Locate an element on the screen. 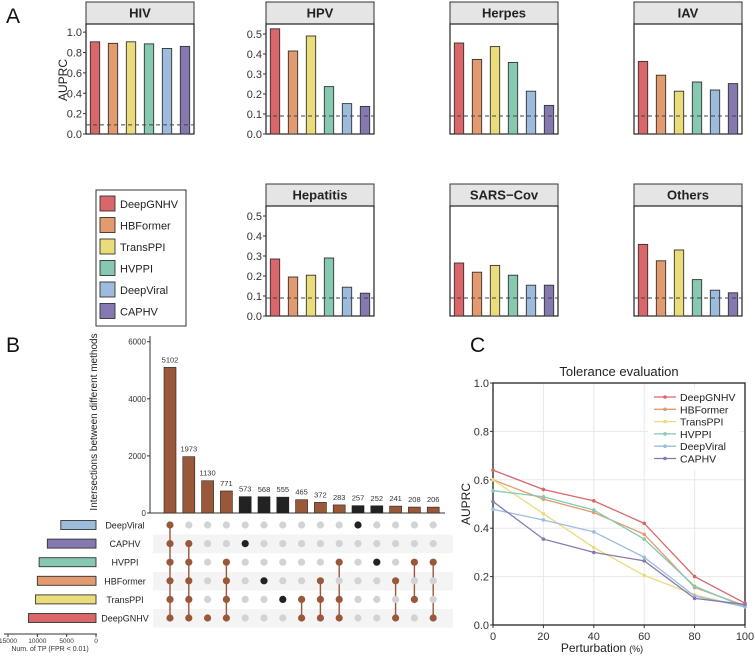  x-tick-label: 20 is located at coordinates (543, 637).